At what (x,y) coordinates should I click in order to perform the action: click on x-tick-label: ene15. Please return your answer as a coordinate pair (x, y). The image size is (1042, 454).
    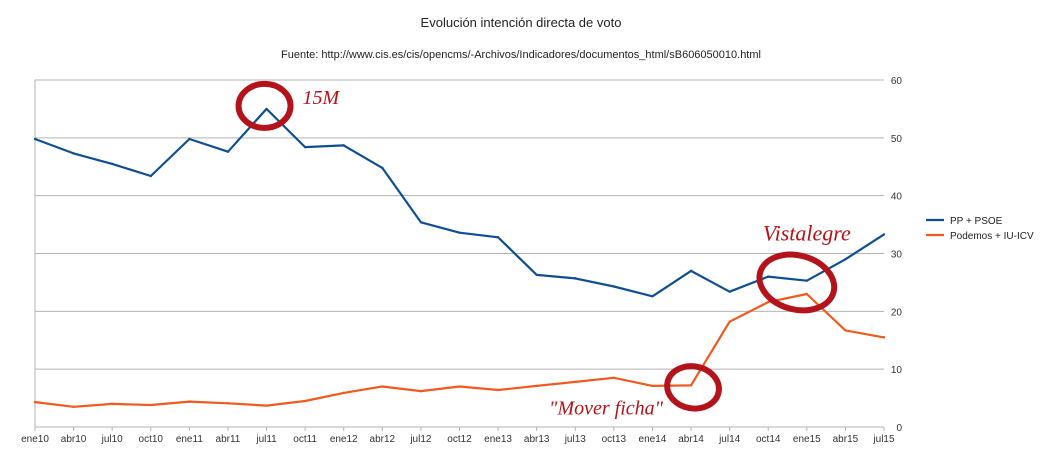
    Looking at the image, I should click on (807, 439).